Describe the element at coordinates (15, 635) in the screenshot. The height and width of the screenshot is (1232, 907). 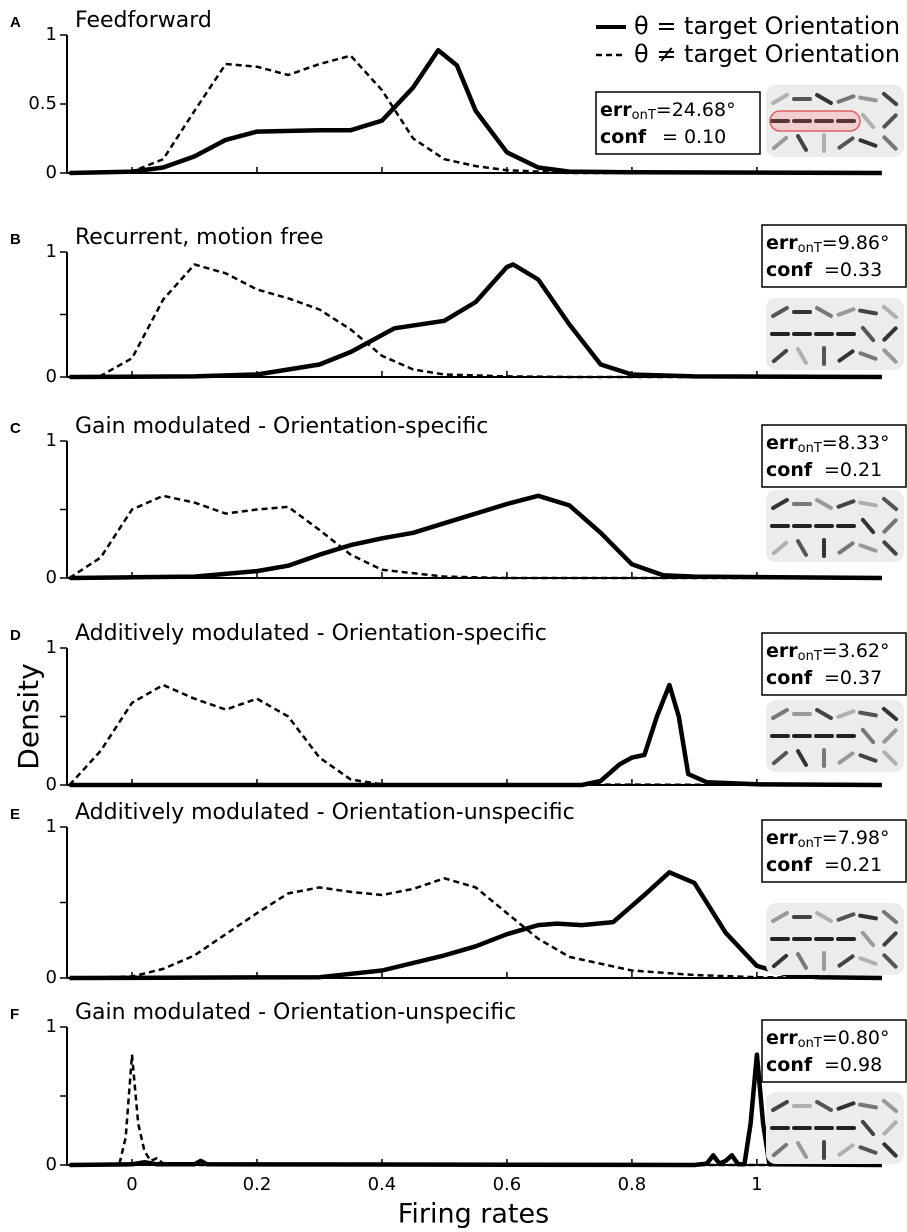
I see `panel-letter: D` at that location.